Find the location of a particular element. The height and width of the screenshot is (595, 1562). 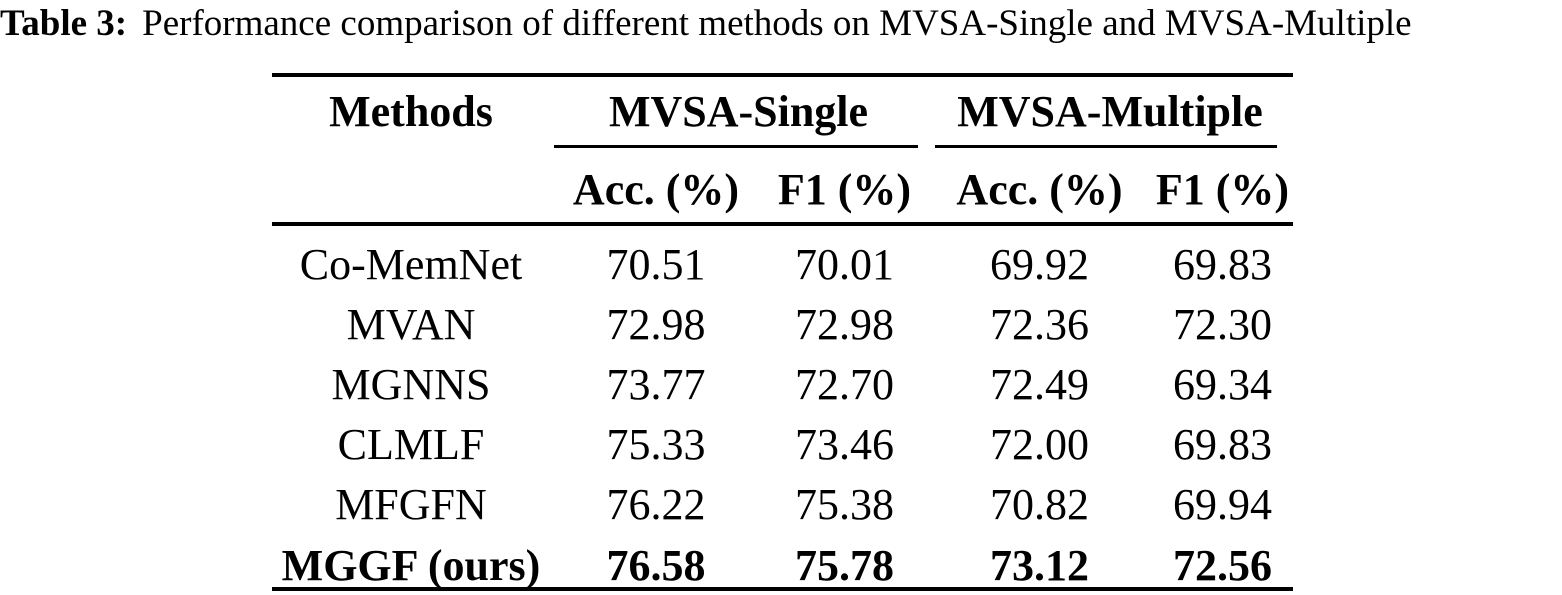

value-cell: 70.51 is located at coordinates (656, 264).